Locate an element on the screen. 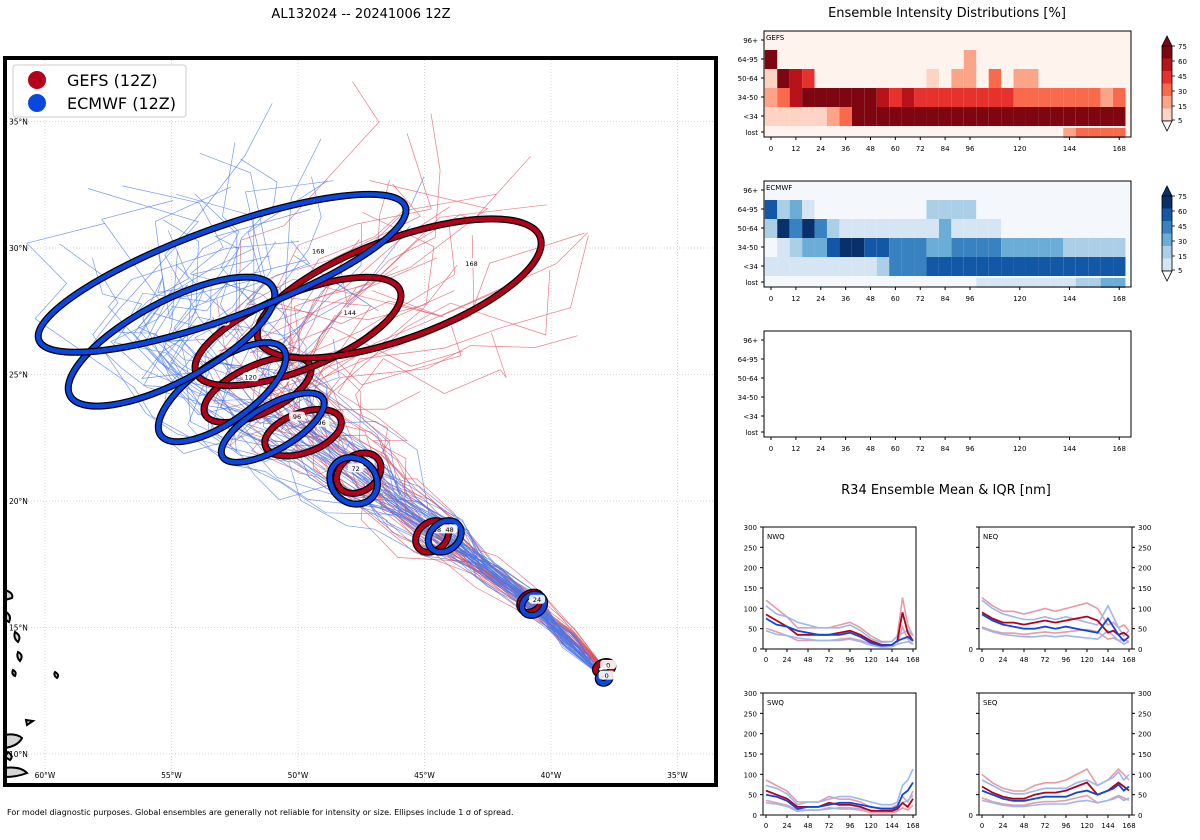  r34-panel-nwq: NWQ 300 250 200 150 100 50 00 24 48 72 96 120 144 168 is located at coordinates (832, 594).